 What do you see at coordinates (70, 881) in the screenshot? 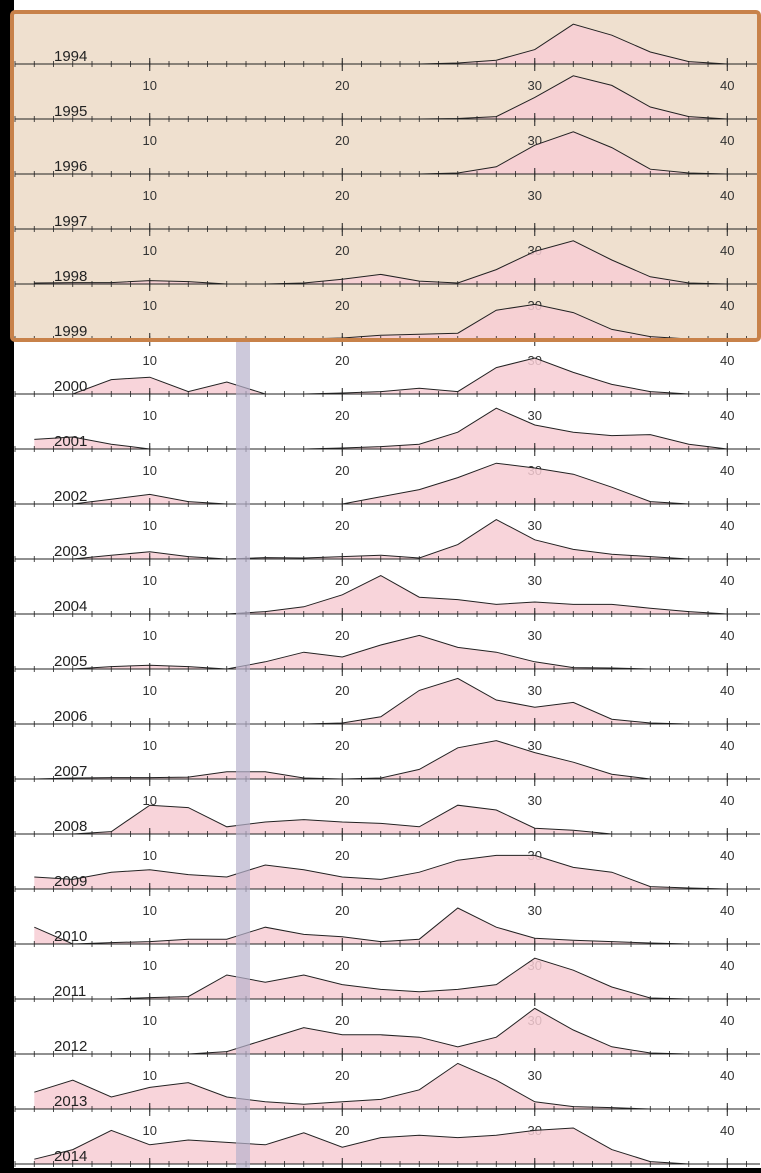
I see `series-label: 2009` at bounding box center [70, 881].